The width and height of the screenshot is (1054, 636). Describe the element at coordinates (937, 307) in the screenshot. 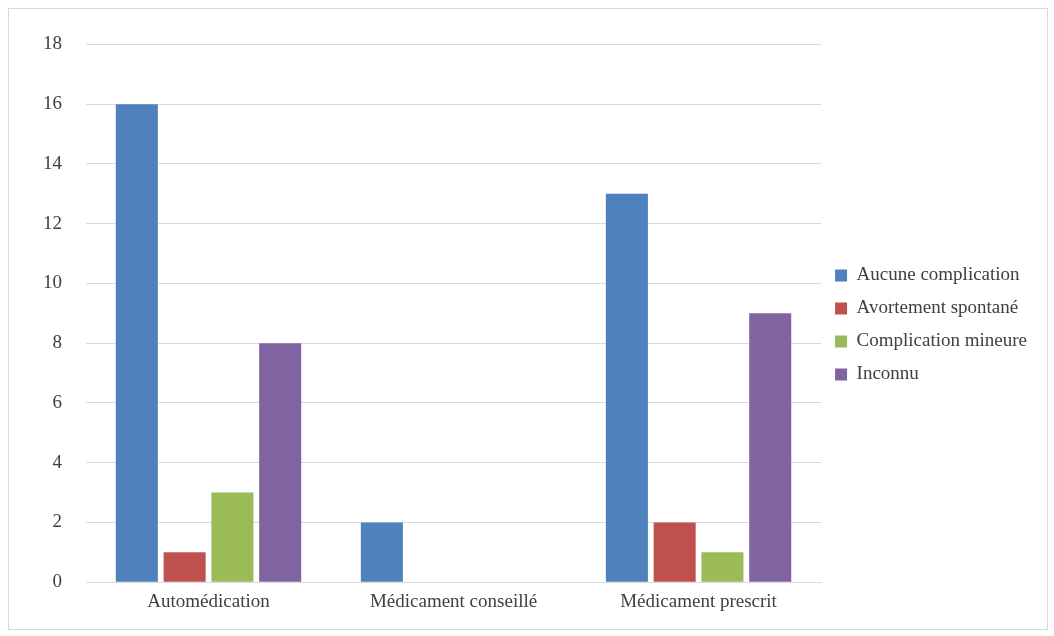

I see `legend-label: Avortement spontané` at that location.